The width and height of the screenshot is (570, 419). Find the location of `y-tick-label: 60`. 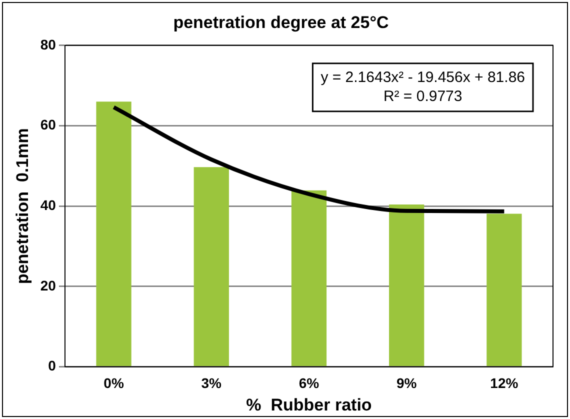

y-tick-label: 60 is located at coordinates (48, 124).